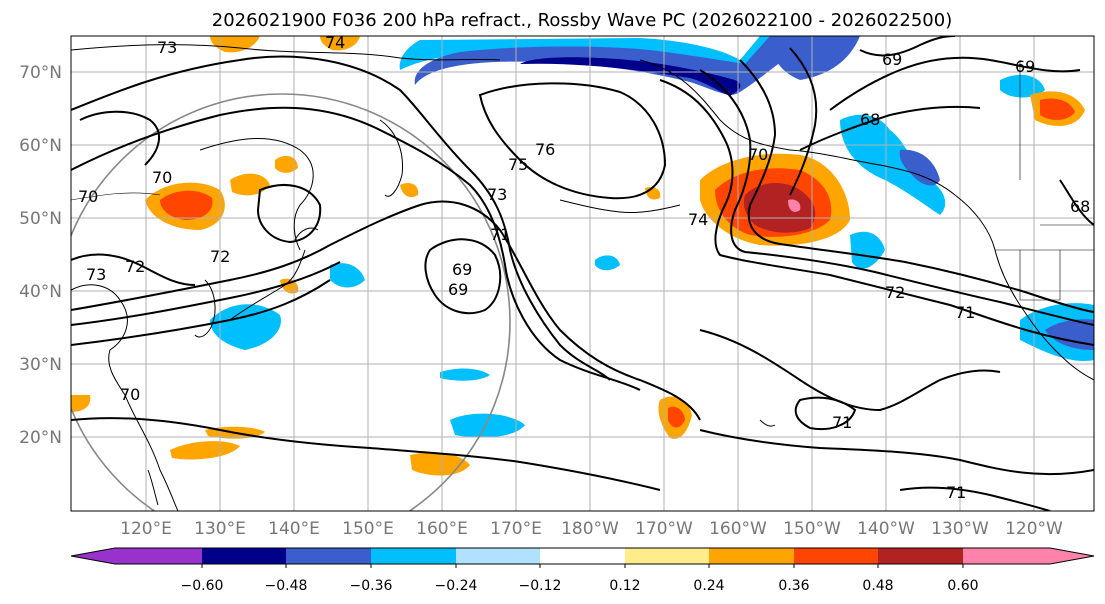  Describe the element at coordinates (116, 196) in the screenshot. I see `border-china-mongolia` at that location.